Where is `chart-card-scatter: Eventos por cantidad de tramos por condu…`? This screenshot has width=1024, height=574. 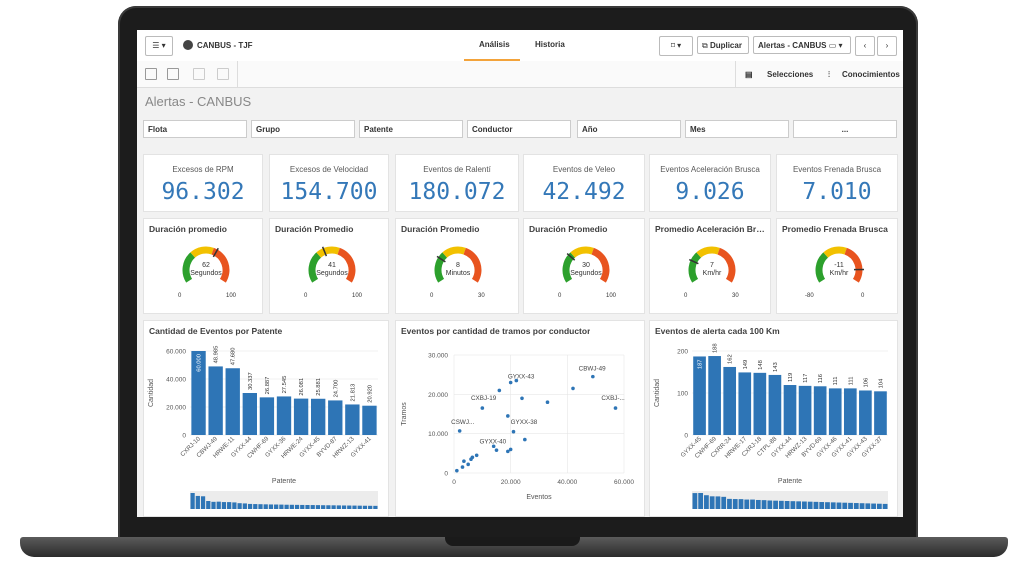 chart-card-scatter: Eventos por cantidad de tramos por condu… is located at coordinates (520, 418).